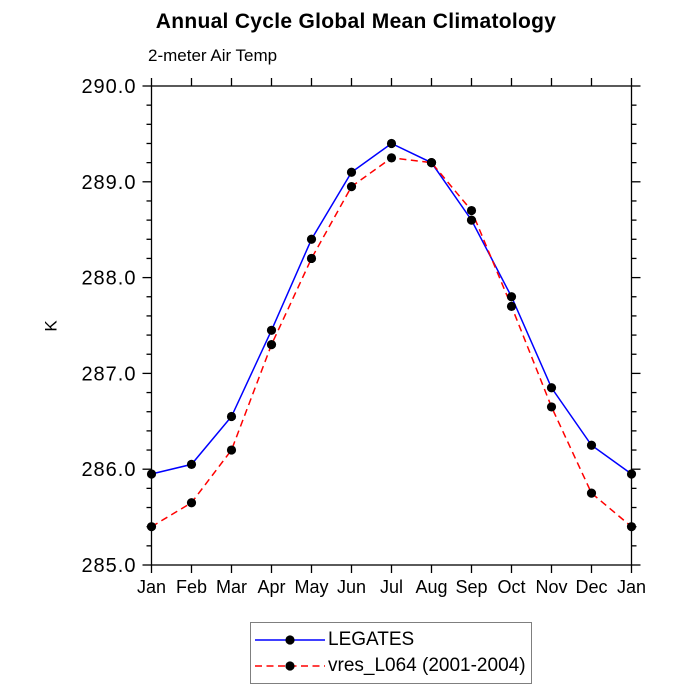 The height and width of the screenshot is (700, 700). Describe the element at coordinates (108, 183) in the screenshot. I see `y-tick-label: 289.0` at that location.